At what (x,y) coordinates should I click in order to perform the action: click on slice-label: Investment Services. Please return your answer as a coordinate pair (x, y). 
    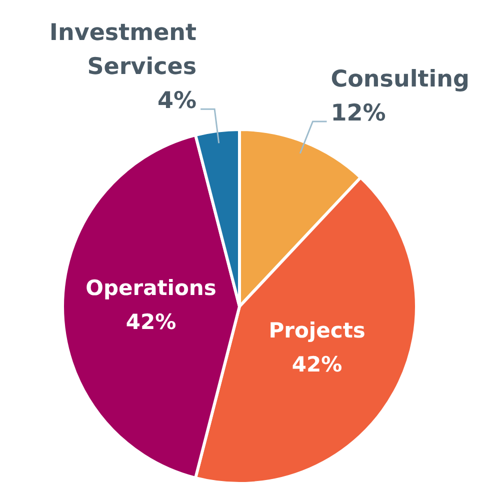
    Looking at the image, I should click on (123, 50).